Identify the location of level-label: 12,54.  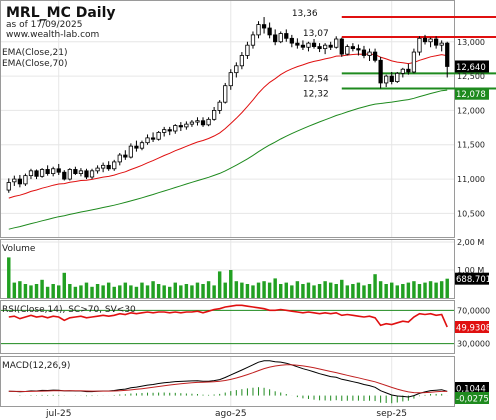
(316, 79).